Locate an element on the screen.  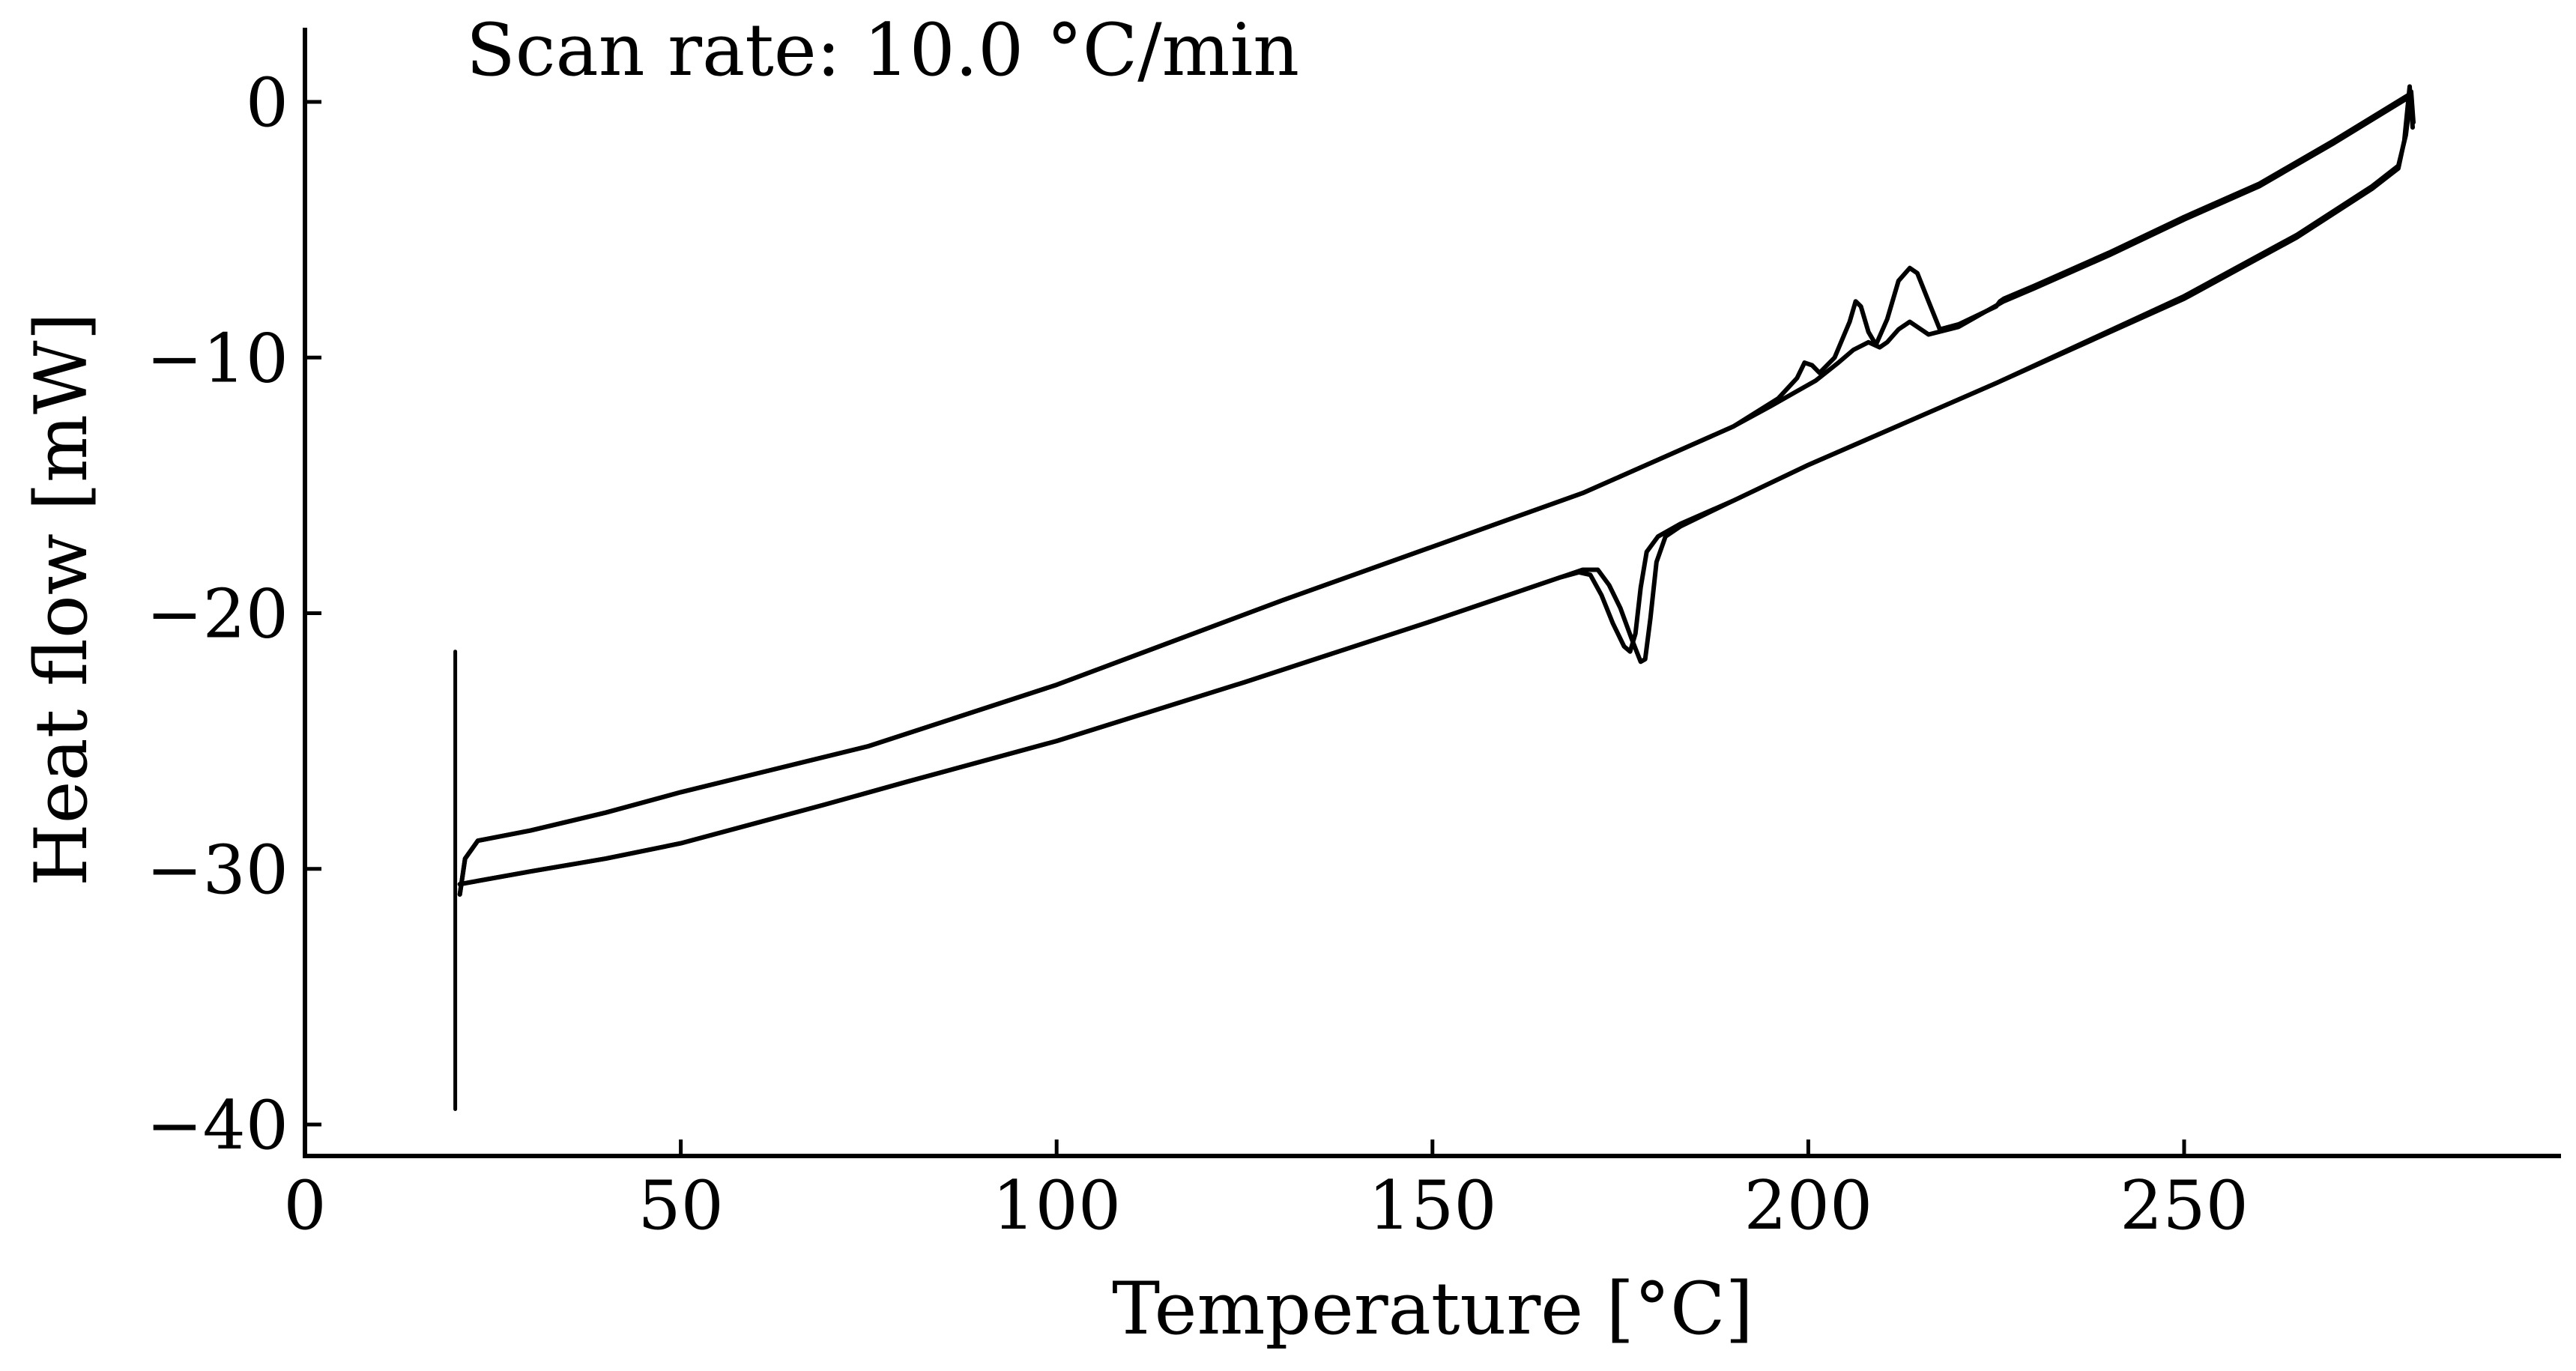
y-ticks: 0 −10 −20 −30 −40 is located at coordinates (233, 614).